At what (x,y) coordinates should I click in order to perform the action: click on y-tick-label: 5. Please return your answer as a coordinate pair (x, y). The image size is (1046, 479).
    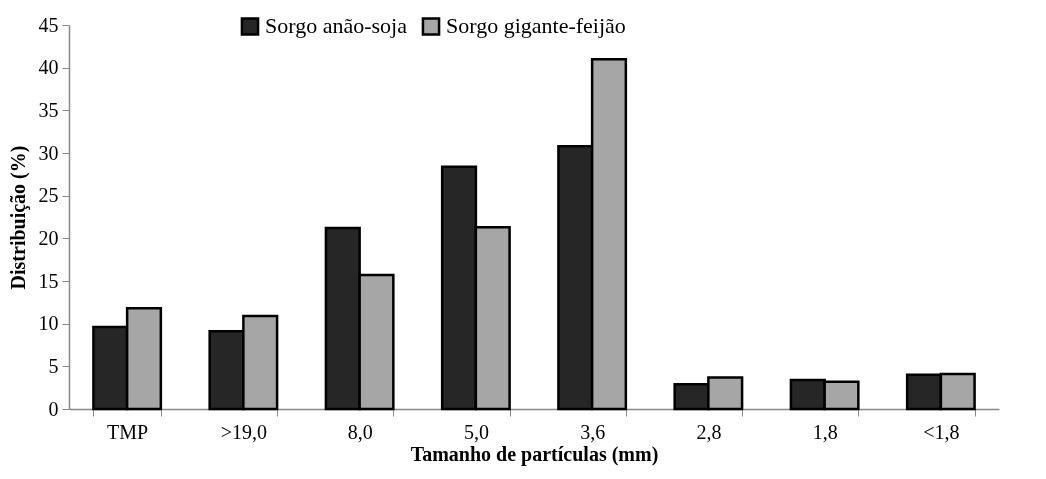
    Looking at the image, I should click on (53, 365).